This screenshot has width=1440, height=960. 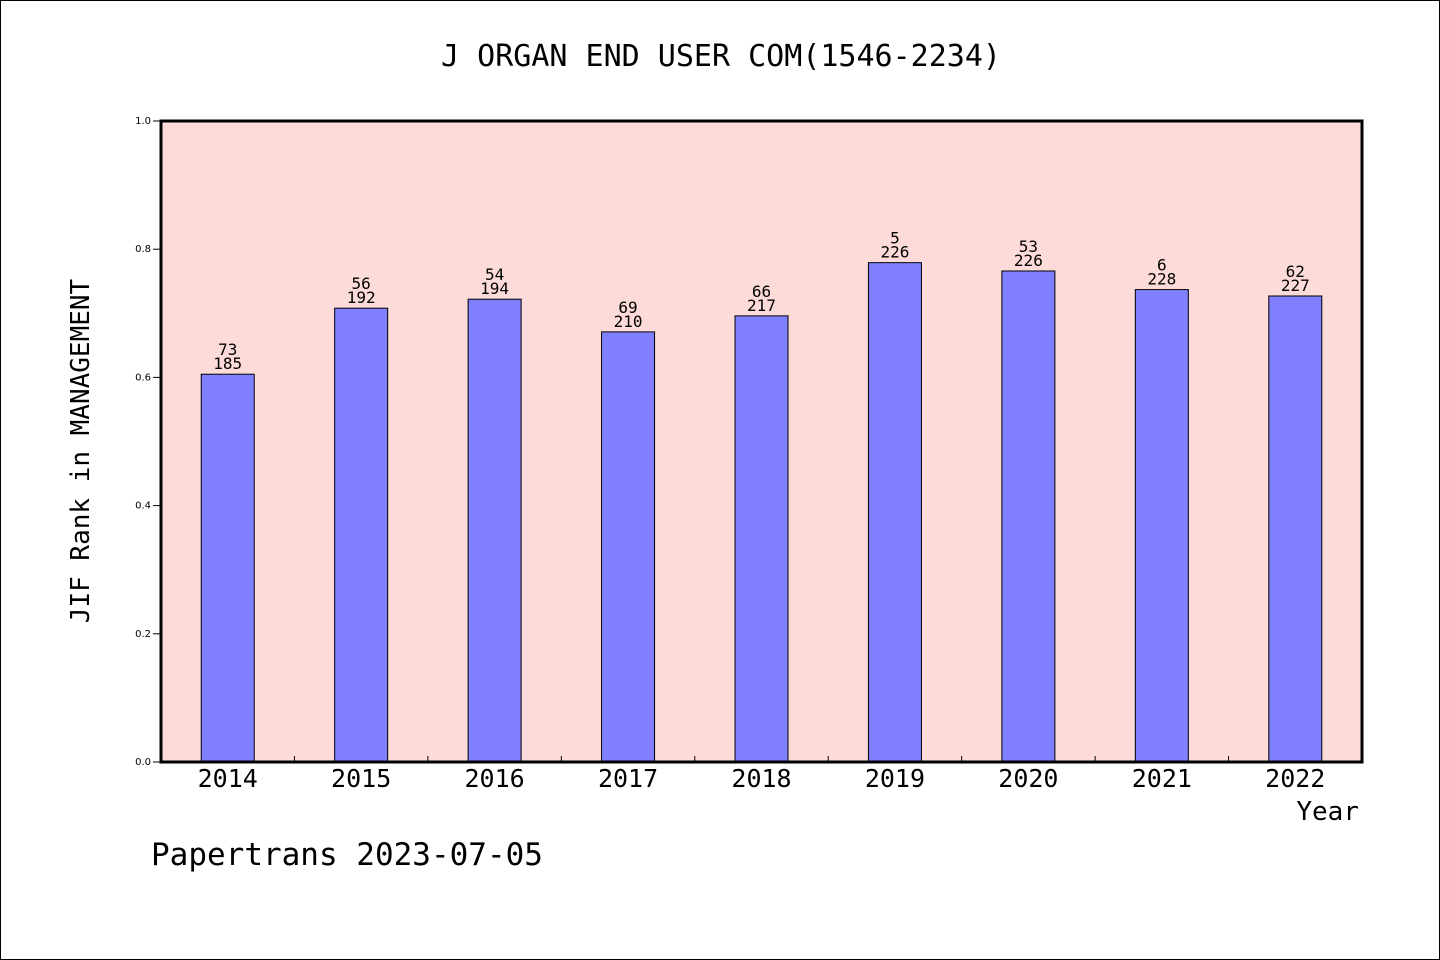 I want to click on bar-rank-label: 54, so click(x=494, y=274).